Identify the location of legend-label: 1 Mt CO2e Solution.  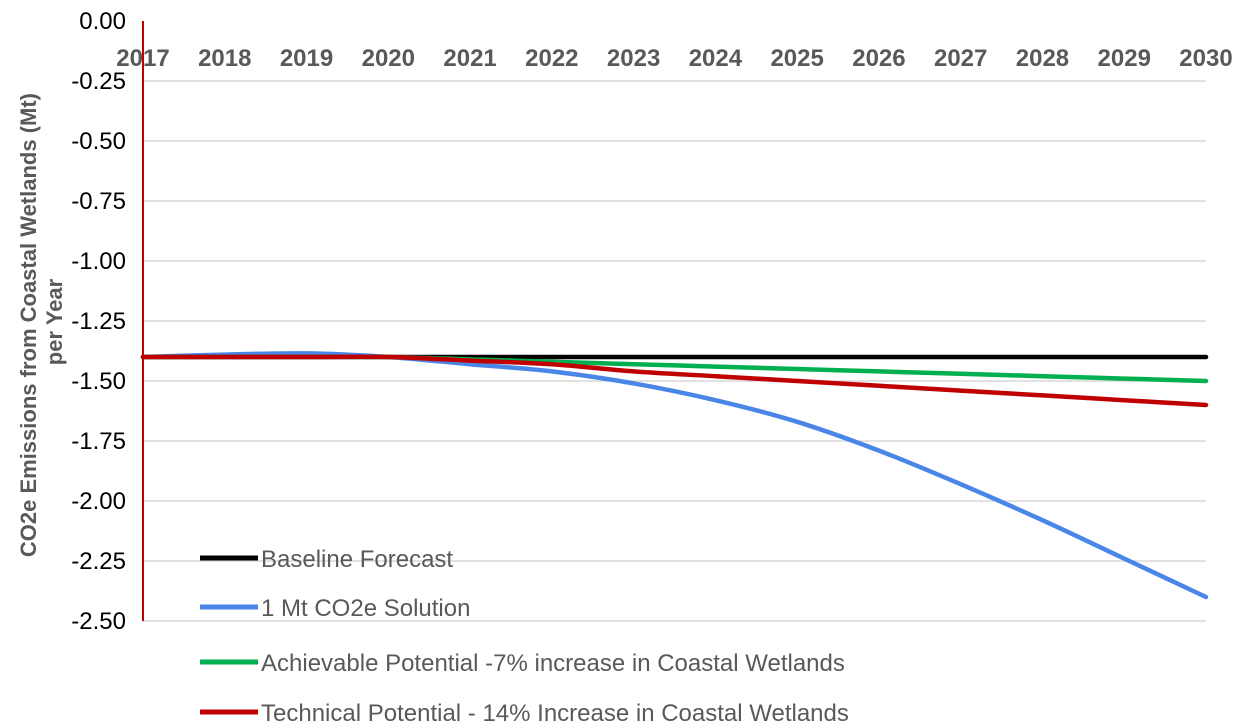
(365, 608).